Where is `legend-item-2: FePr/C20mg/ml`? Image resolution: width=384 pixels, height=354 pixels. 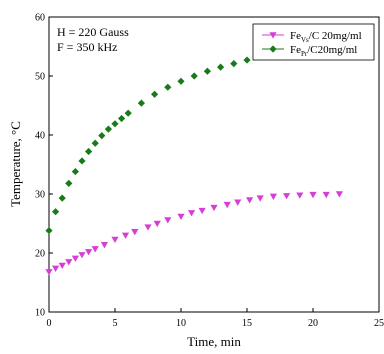 legend-item-2: FePr/C20mg/ml is located at coordinates (309, 51).